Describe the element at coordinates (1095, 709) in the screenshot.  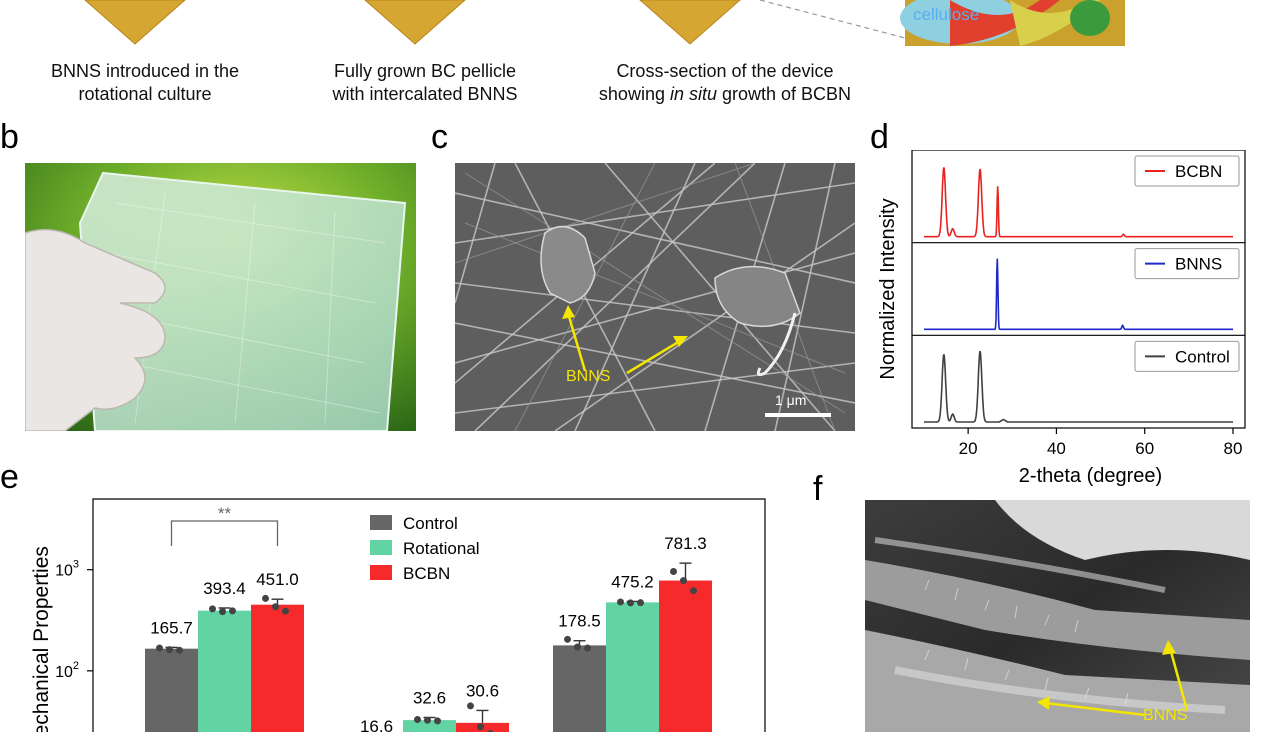
I see `bnns-arrow-f2` at that location.